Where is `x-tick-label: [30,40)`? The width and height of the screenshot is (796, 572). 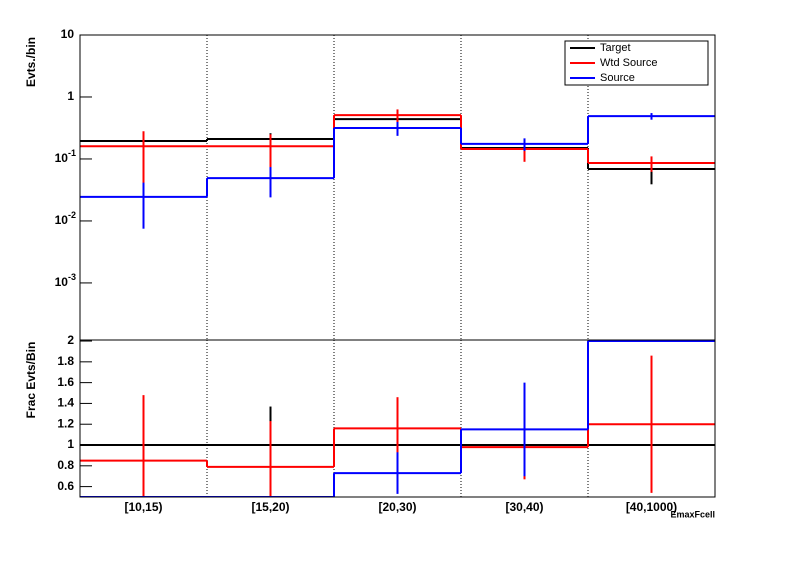
x-tick-label: [30,40) is located at coordinates (524, 507).